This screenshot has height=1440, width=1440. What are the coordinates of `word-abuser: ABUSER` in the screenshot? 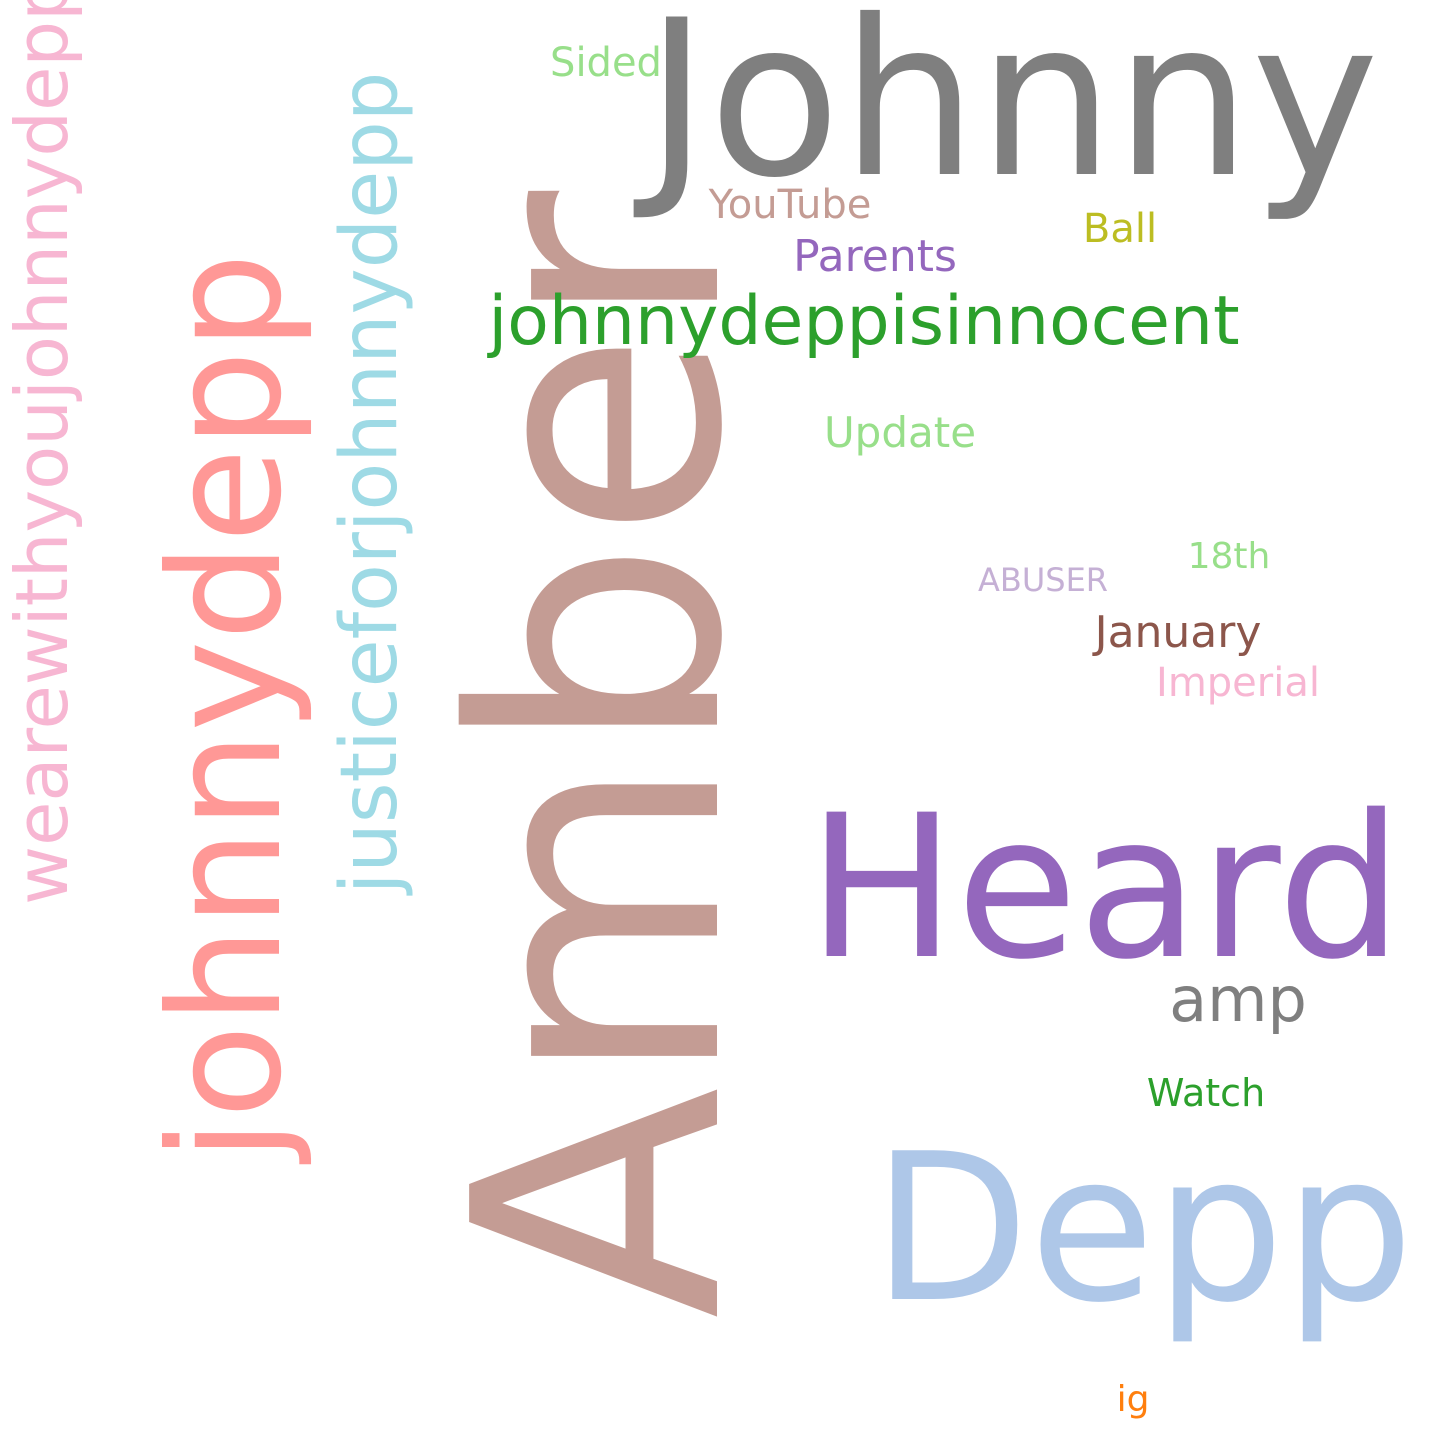 It's located at (1043, 580).